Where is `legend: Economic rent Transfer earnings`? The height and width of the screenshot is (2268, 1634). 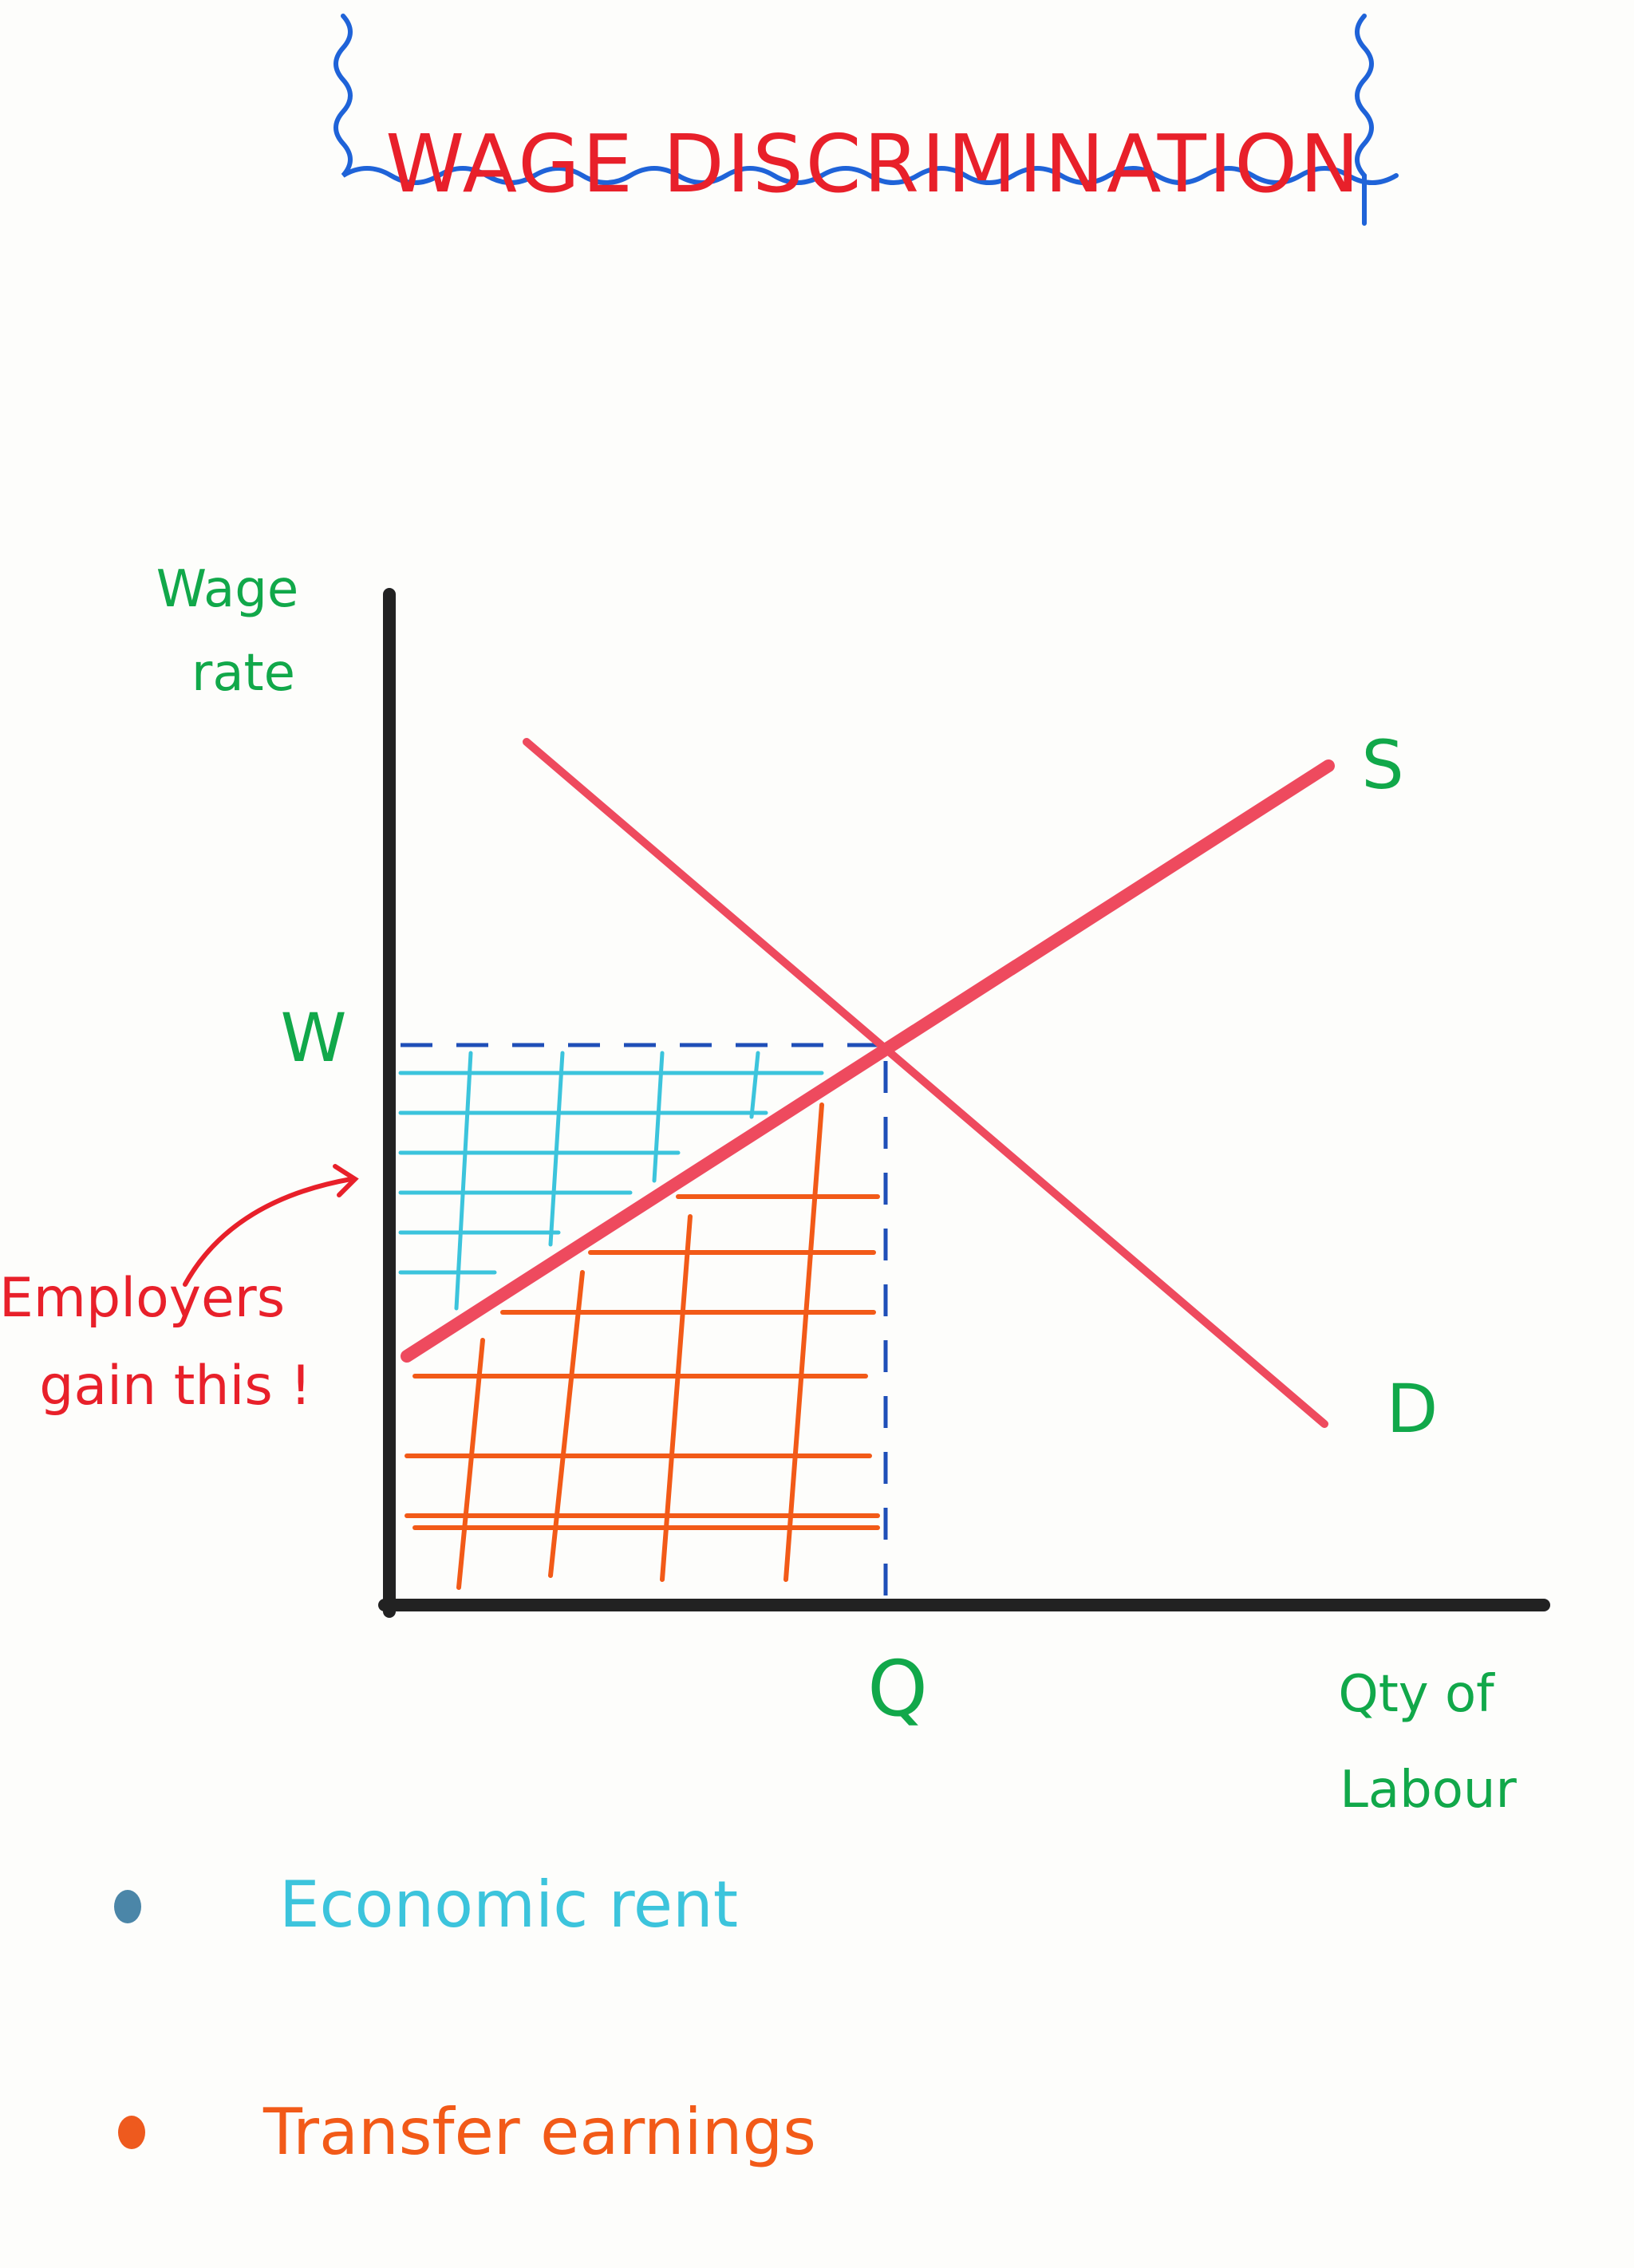
legend: Economic rent Transfer earnings is located at coordinates (465, 2019).